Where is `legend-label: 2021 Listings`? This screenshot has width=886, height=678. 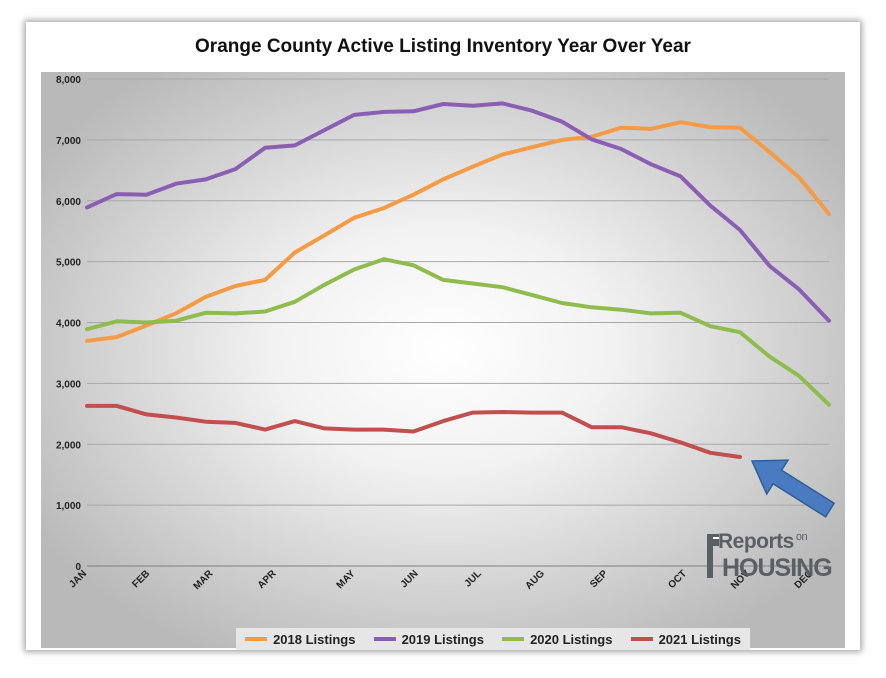
legend-label: 2021 Listings is located at coordinates (699, 639).